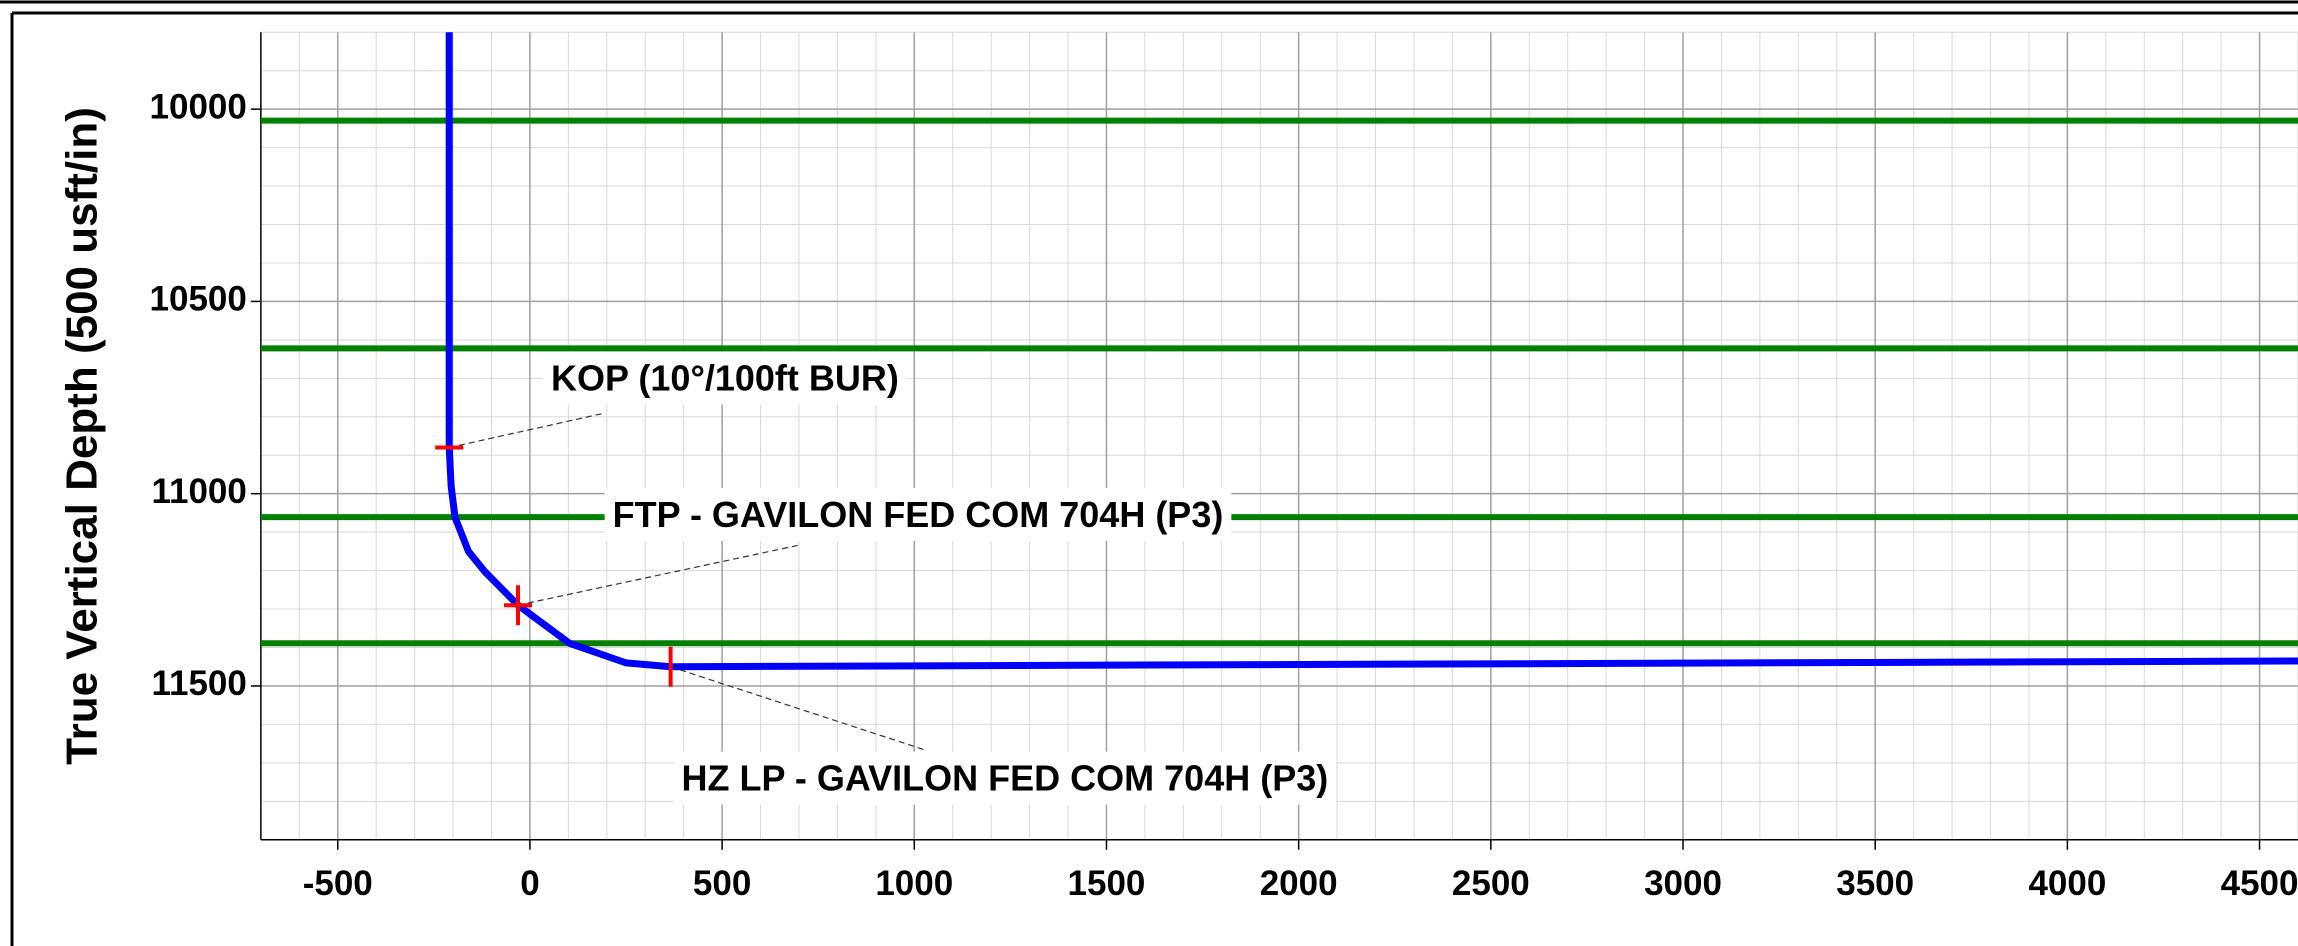 The height and width of the screenshot is (946, 2298). What do you see at coordinates (1299, 883) in the screenshot?
I see `x-tick-label: 2000` at bounding box center [1299, 883].